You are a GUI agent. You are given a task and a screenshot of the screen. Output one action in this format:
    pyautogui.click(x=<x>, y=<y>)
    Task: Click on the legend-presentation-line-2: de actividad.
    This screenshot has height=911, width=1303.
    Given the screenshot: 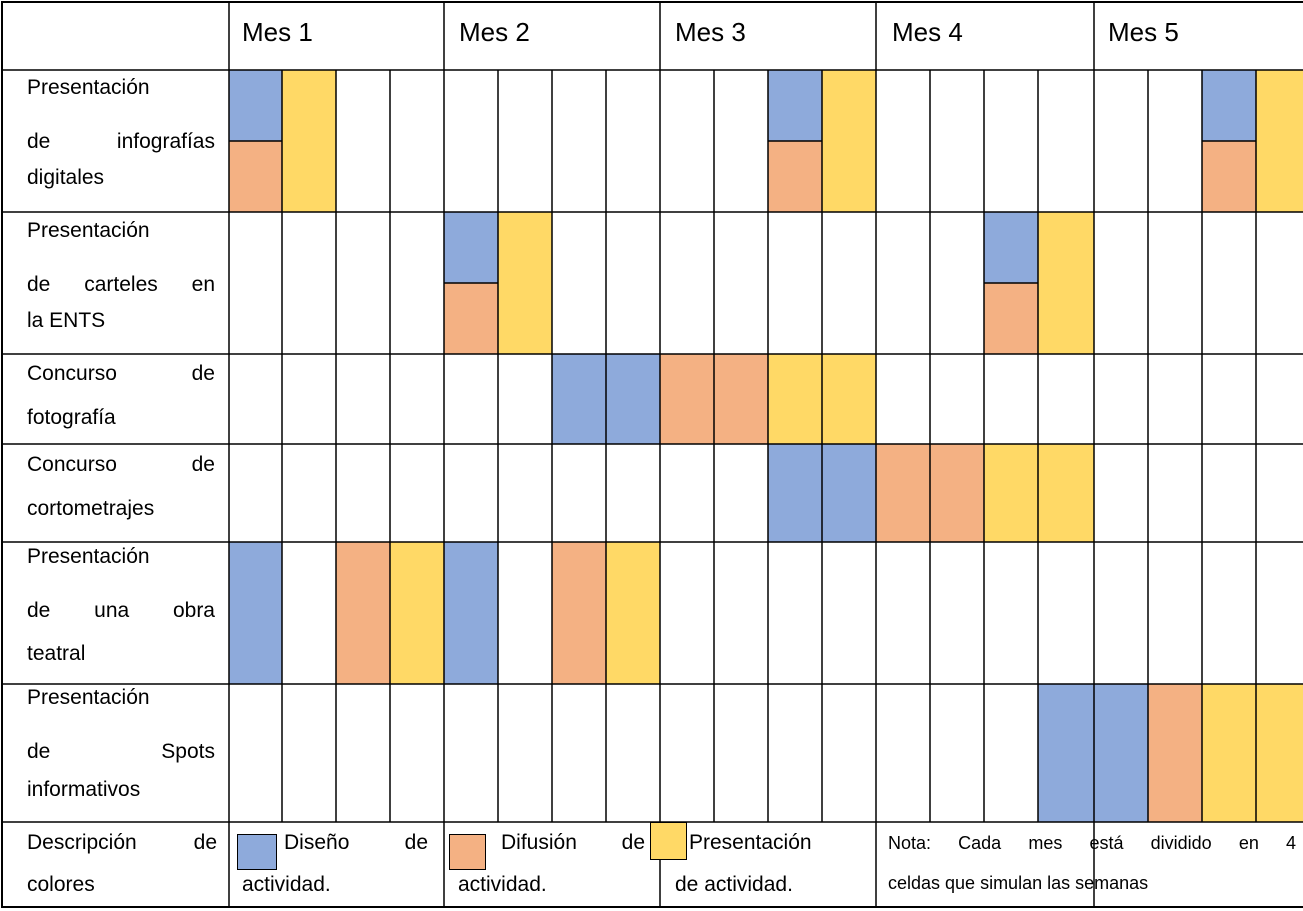 What is the action you would take?
    pyautogui.click(x=734, y=884)
    